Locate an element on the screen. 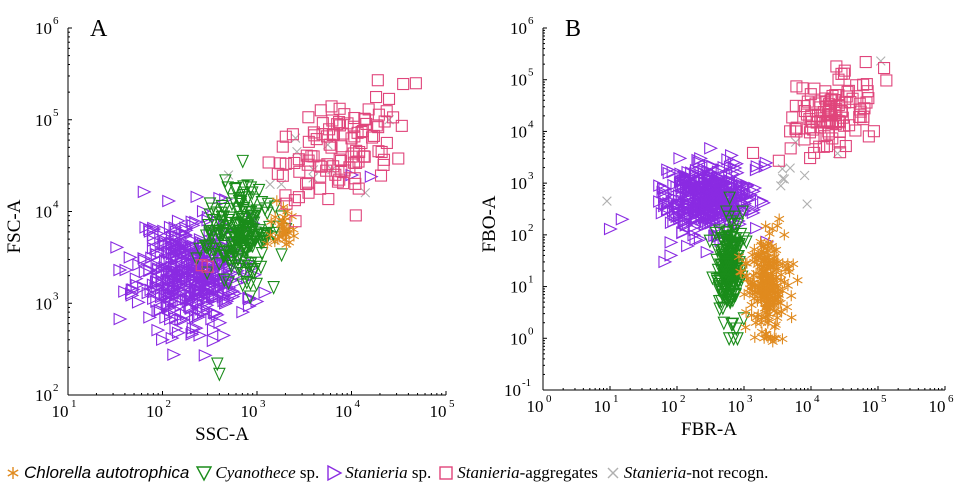 The width and height of the screenshot is (977, 491). x-tick-exponent: 3 is located at coordinates (263, 404).